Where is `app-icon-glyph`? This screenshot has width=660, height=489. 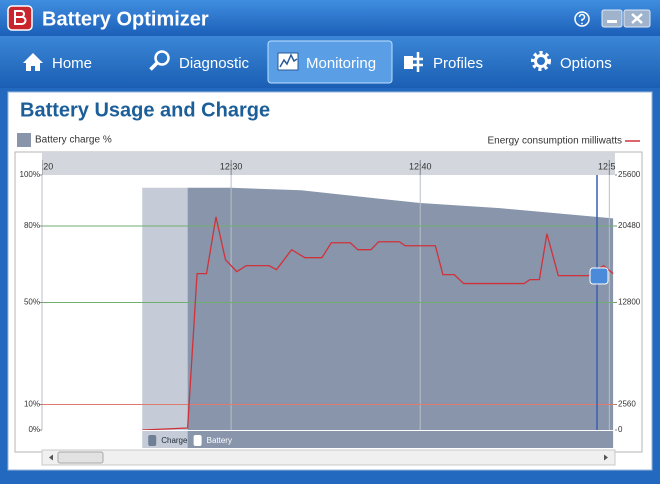
app-icon-glyph is located at coordinates (20, 17).